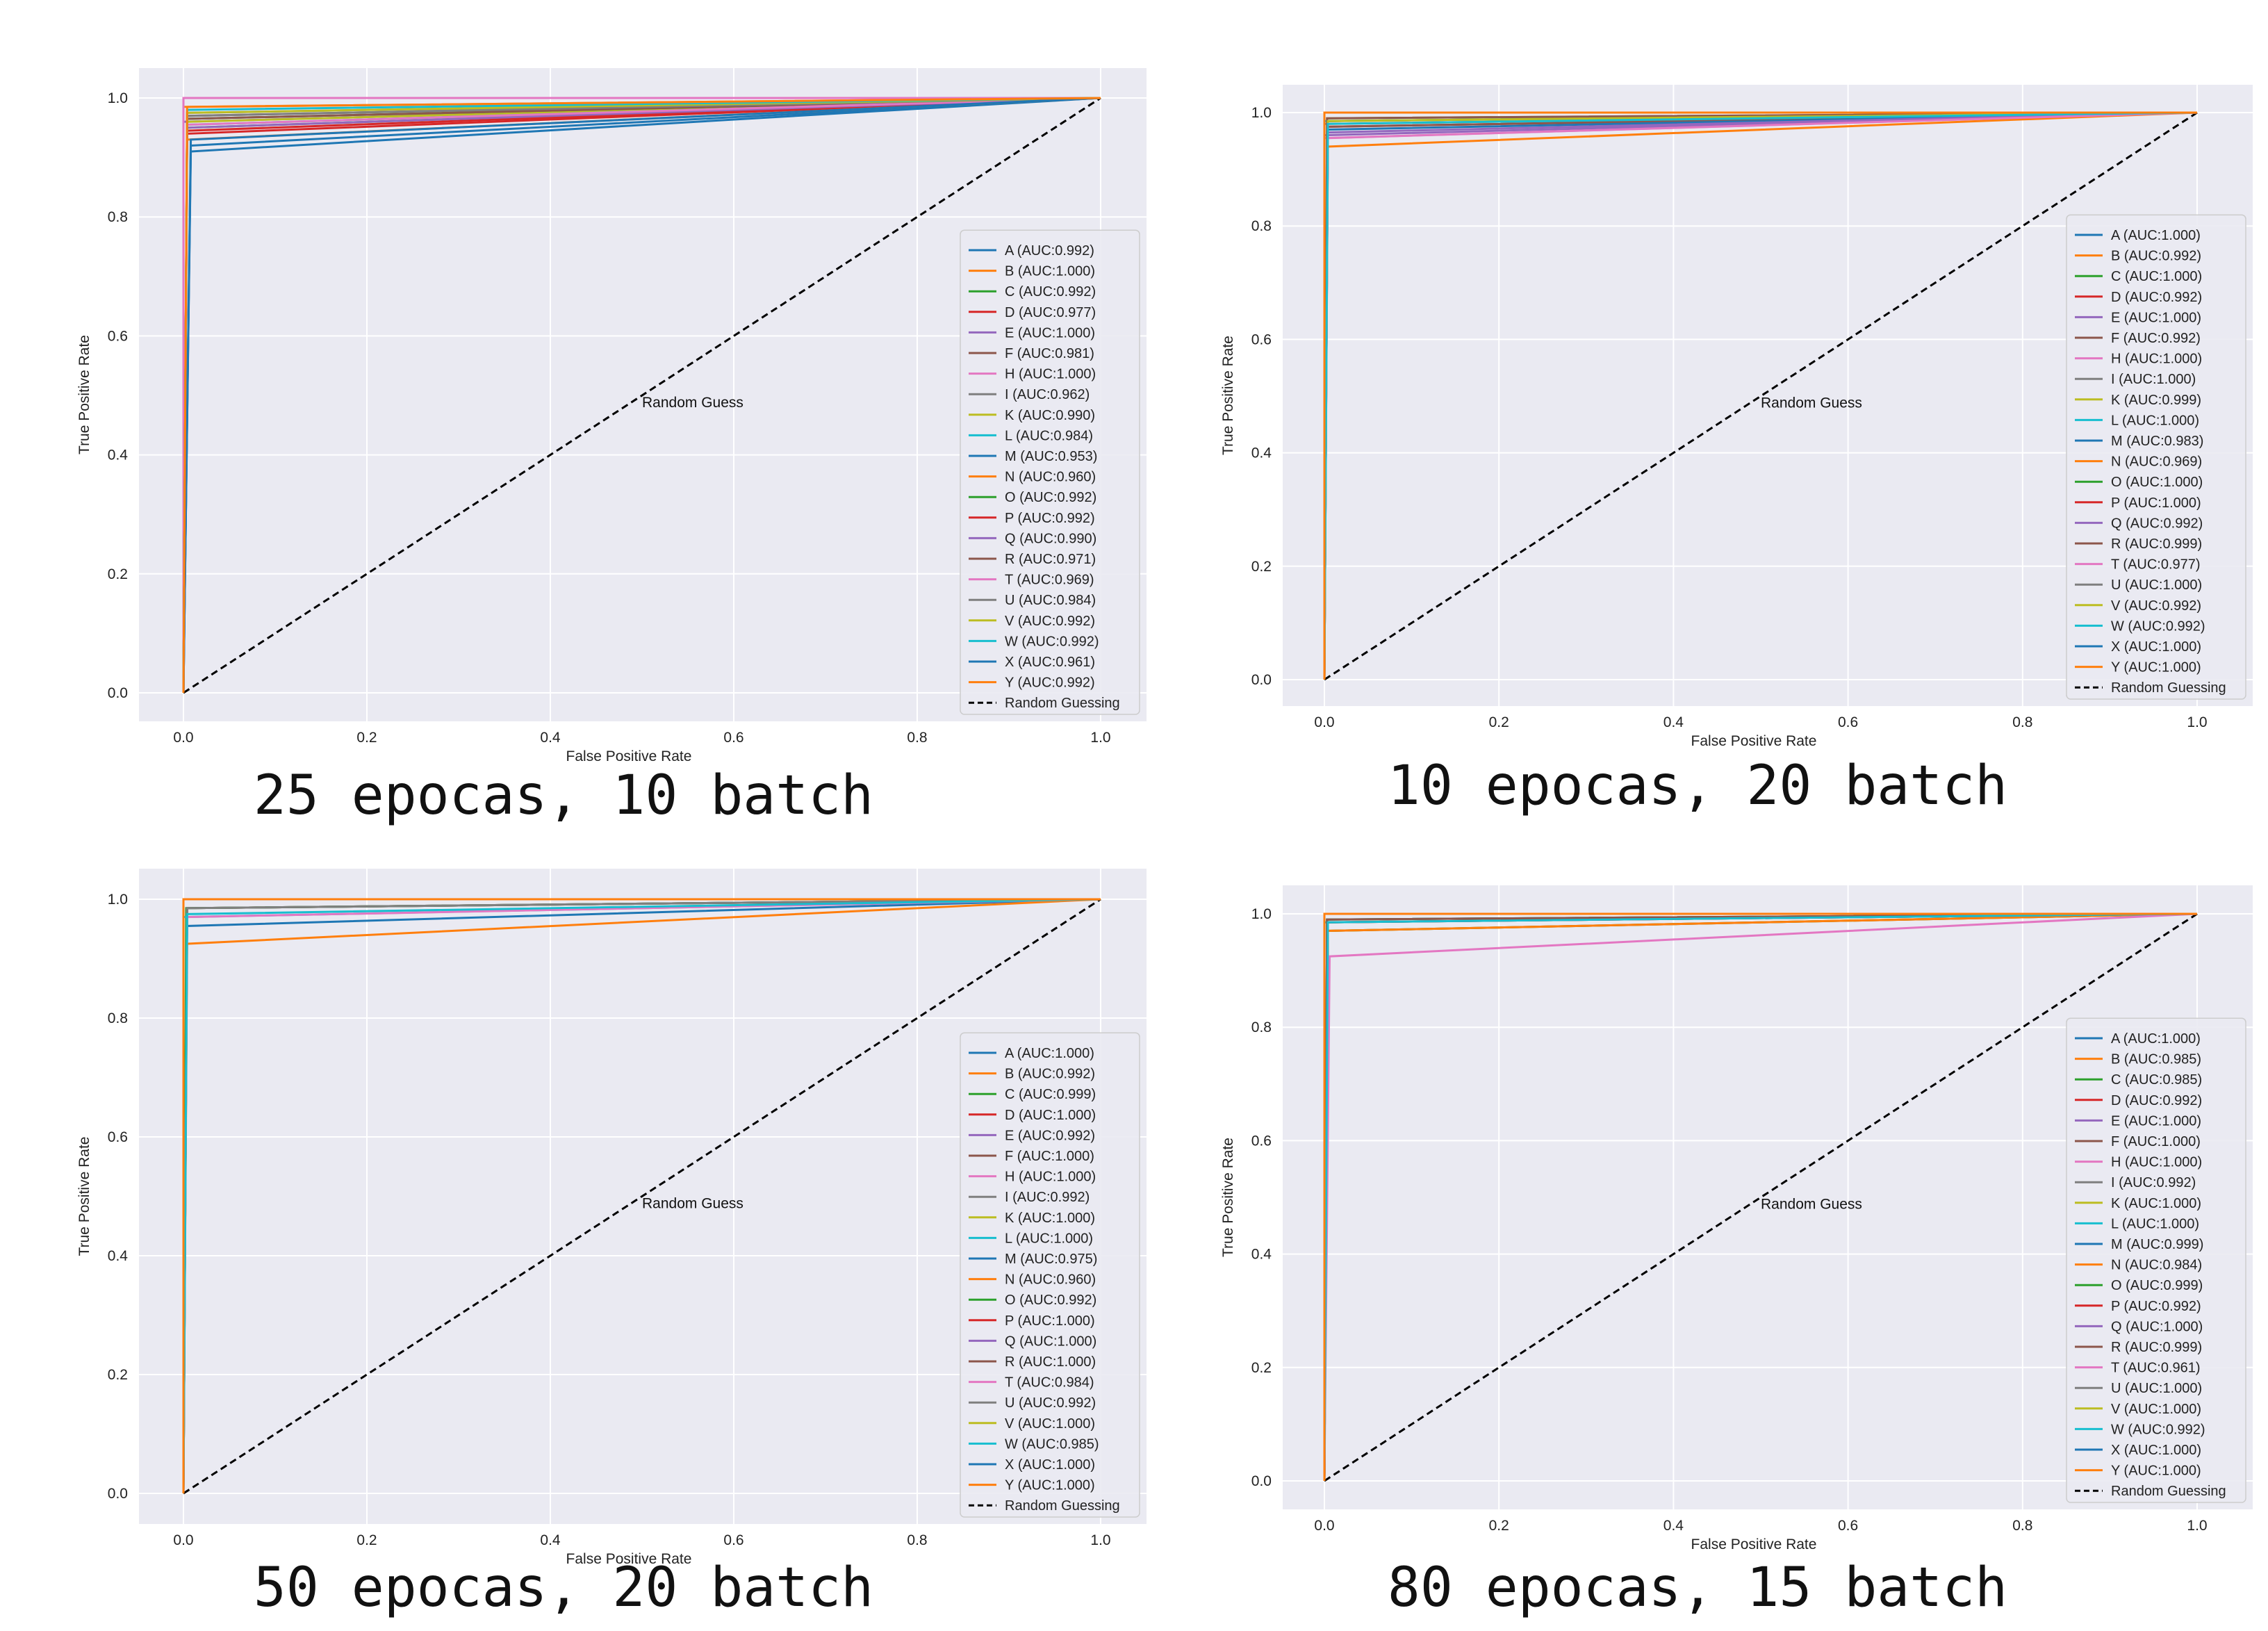 The image size is (2268, 1631). I want to click on legend-label: H (AUC:1.000), so click(2156, 1162).